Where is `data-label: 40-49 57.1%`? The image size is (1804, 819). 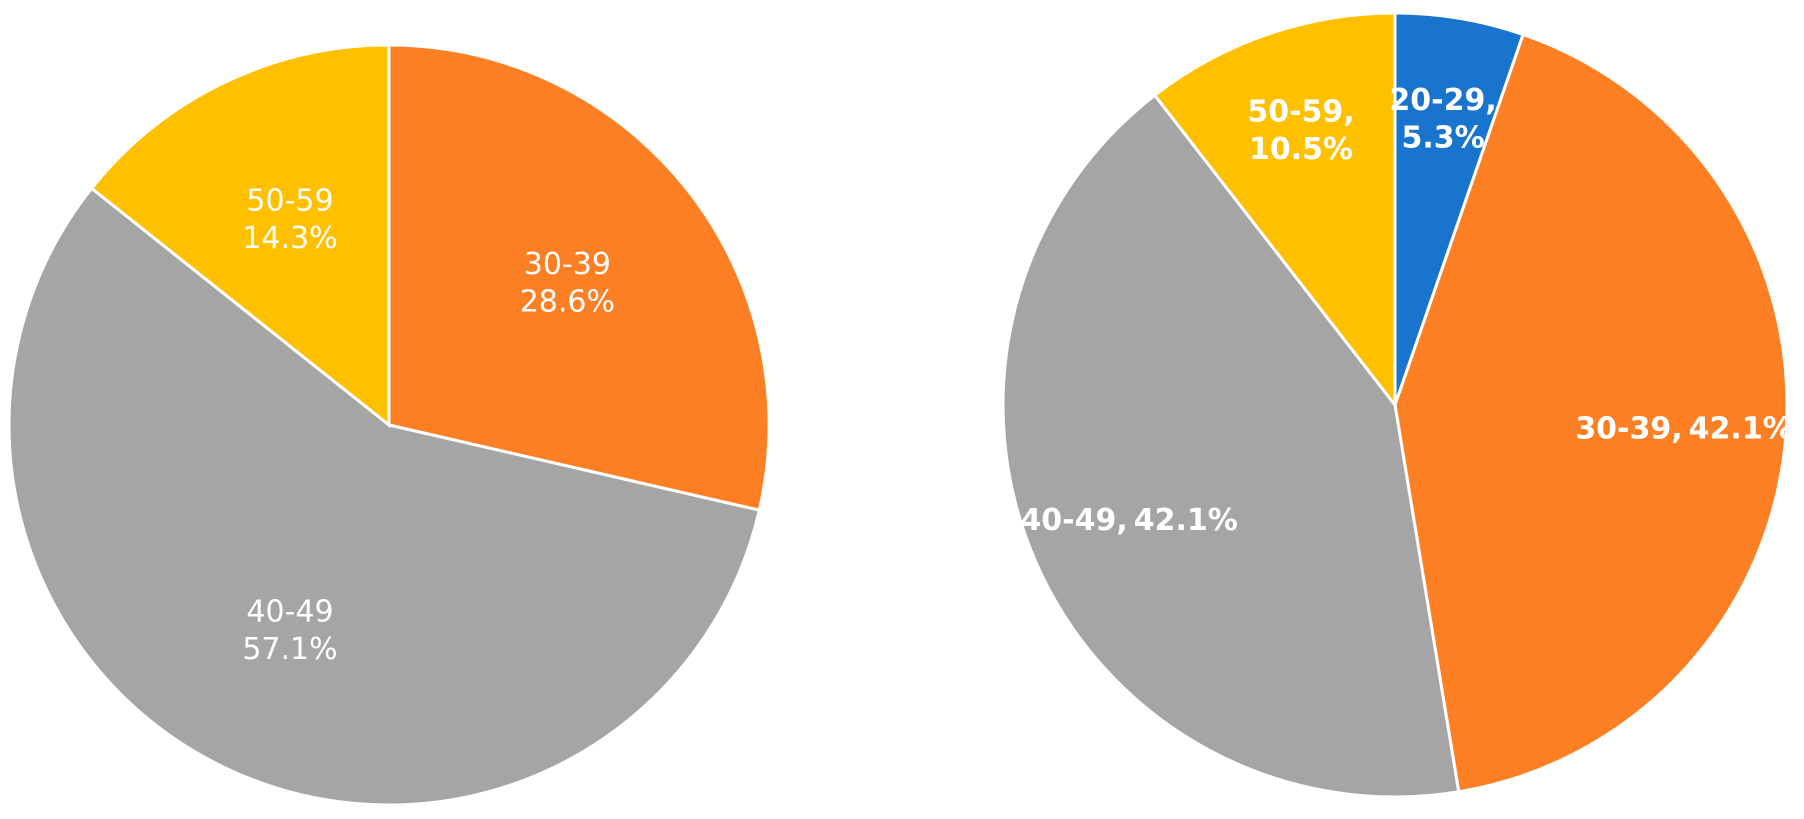 data-label: 40-49 57.1% is located at coordinates (289, 630).